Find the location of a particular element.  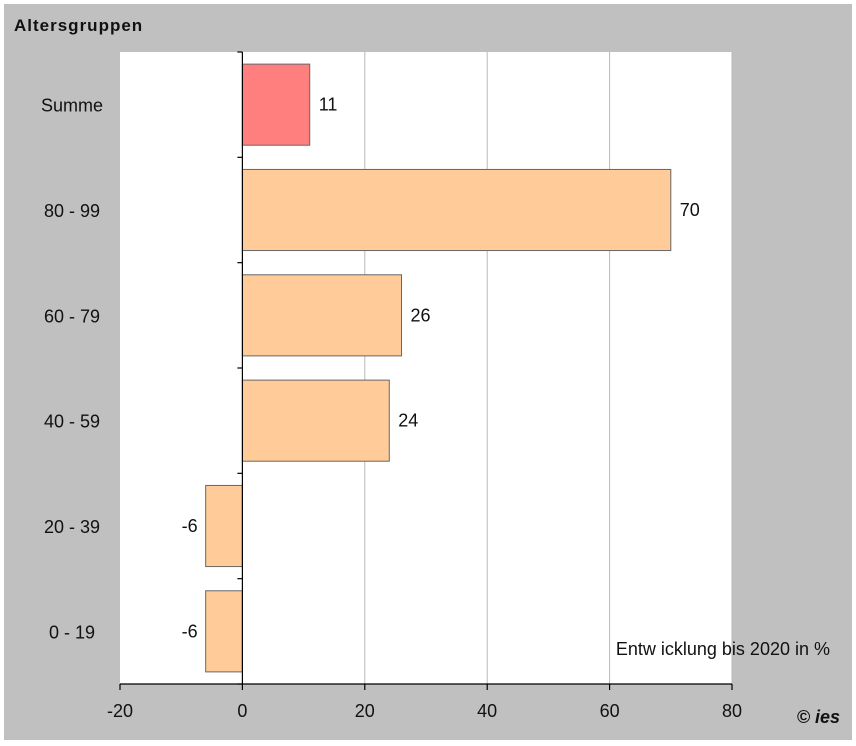

x-tick-label: 0 is located at coordinates (242, 711).